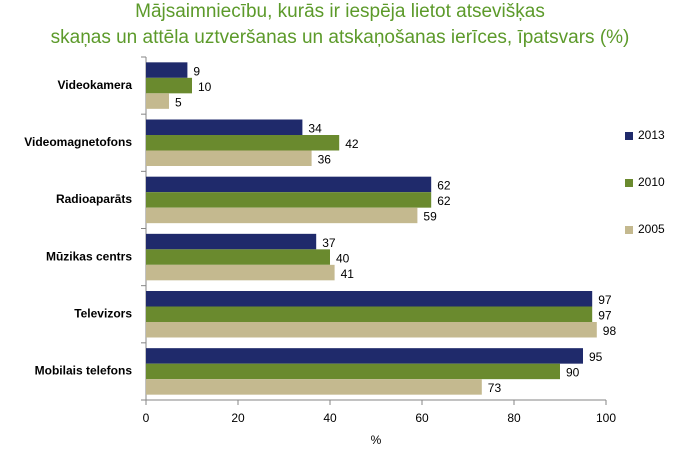 Image resolution: width=680 pixels, height=450 pixels. What do you see at coordinates (422, 418) in the screenshot?
I see `x-tick-label: 60` at bounding box center [422, 418].